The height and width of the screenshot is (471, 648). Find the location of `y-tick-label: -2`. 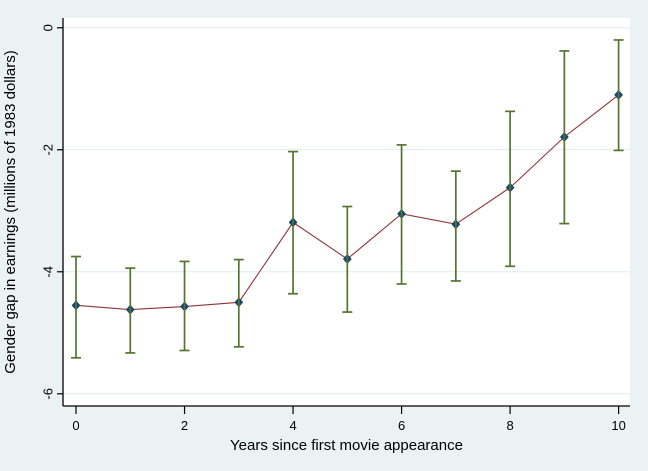

y-tick-label: -2 is located at coordinates (48, 150).